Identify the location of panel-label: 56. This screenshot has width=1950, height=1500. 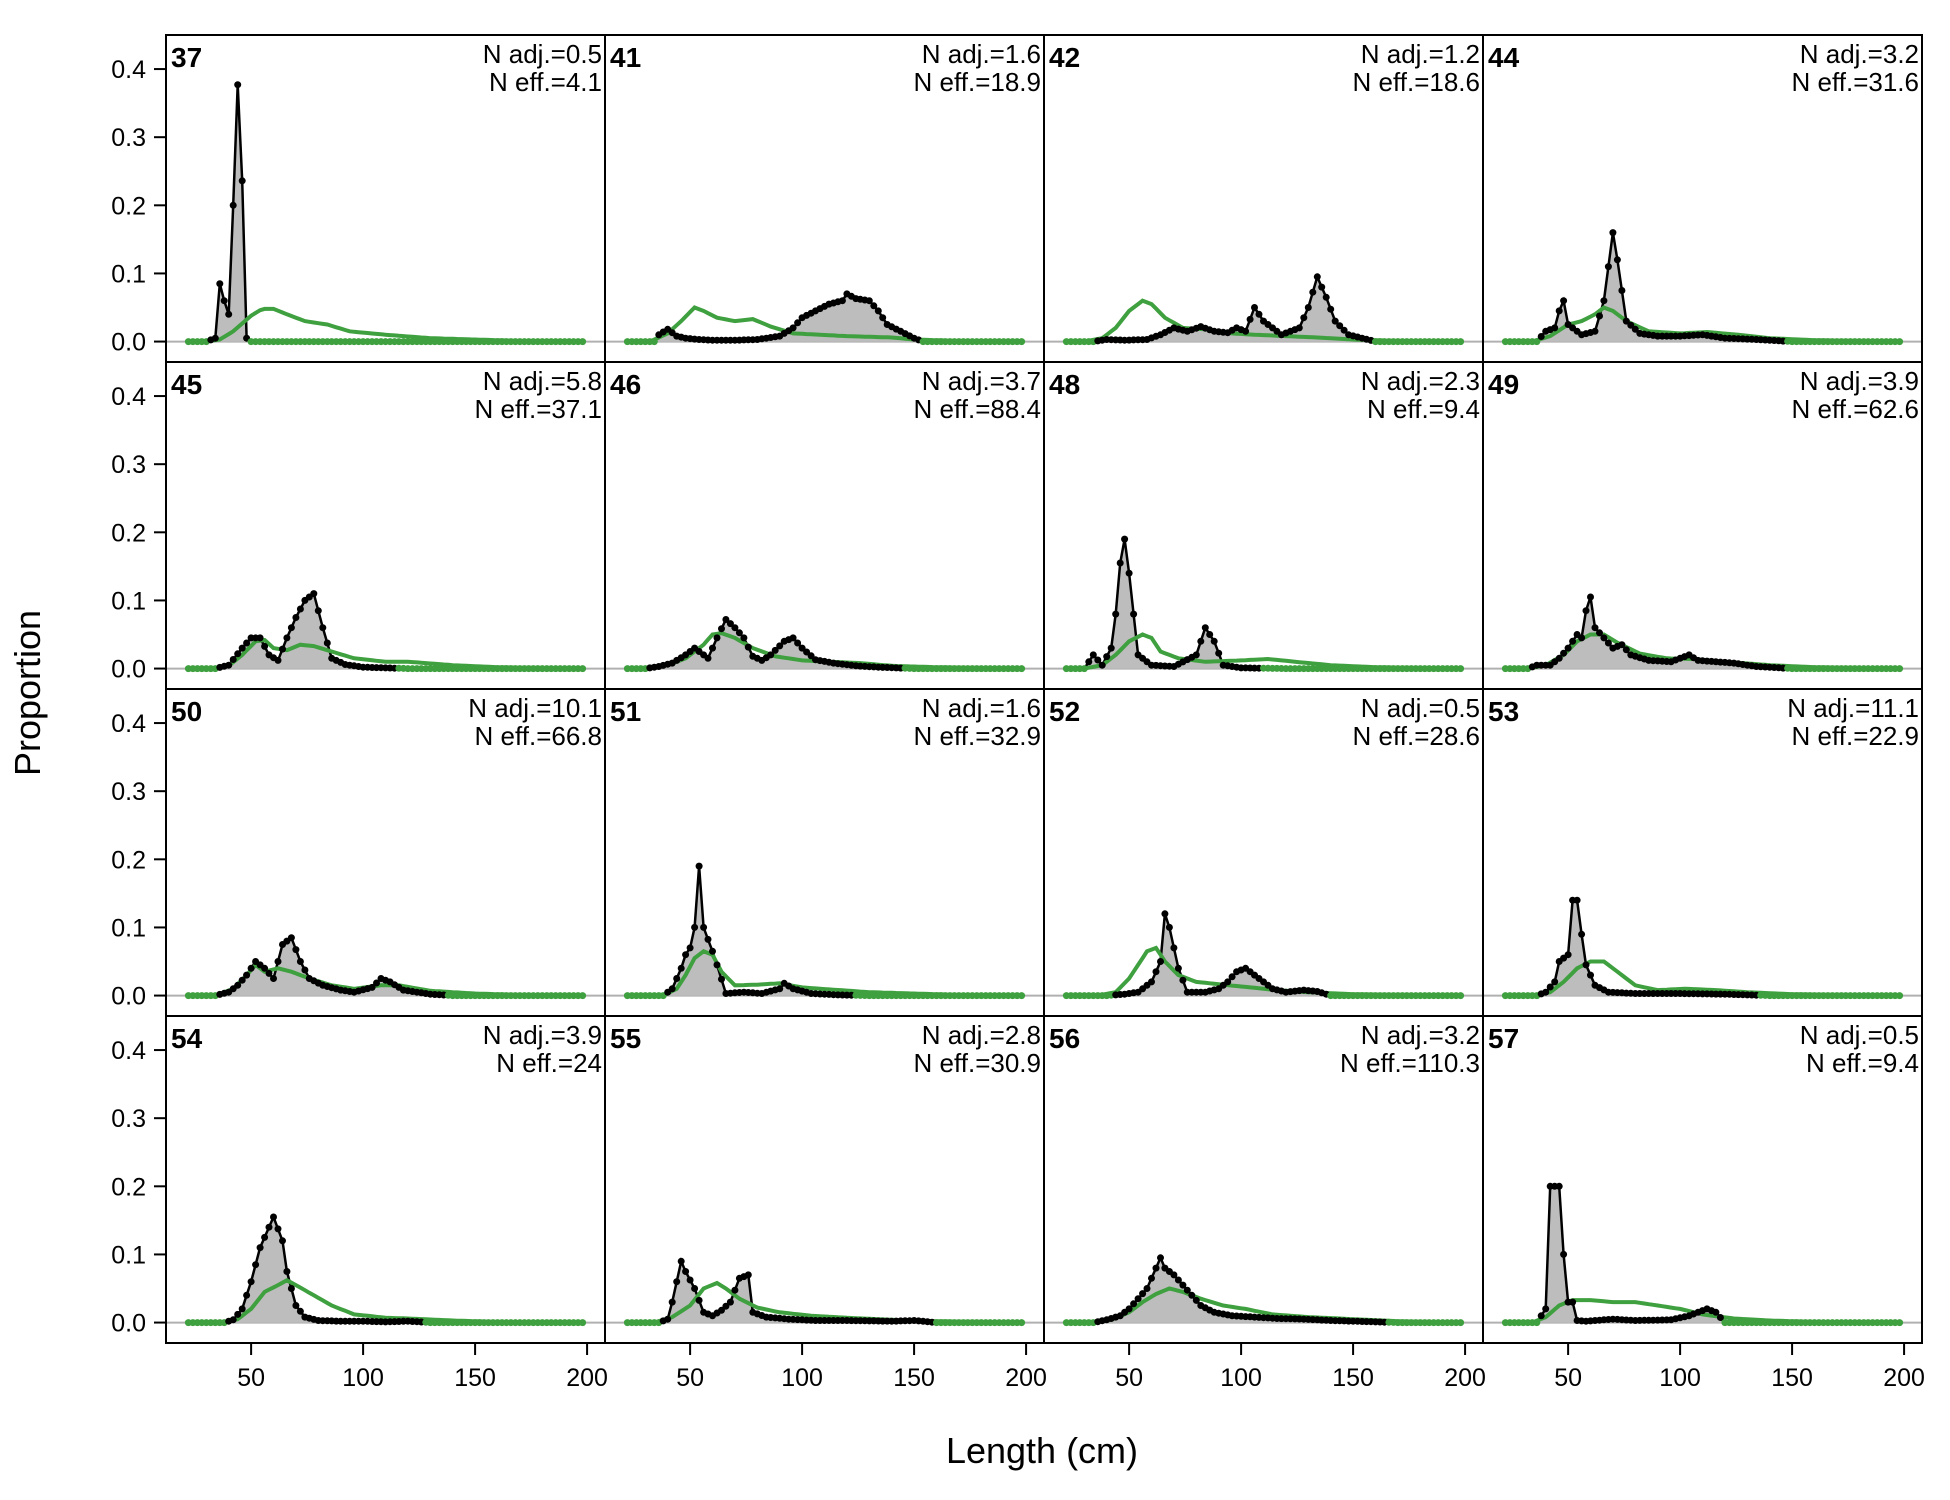
(1064, 1038).